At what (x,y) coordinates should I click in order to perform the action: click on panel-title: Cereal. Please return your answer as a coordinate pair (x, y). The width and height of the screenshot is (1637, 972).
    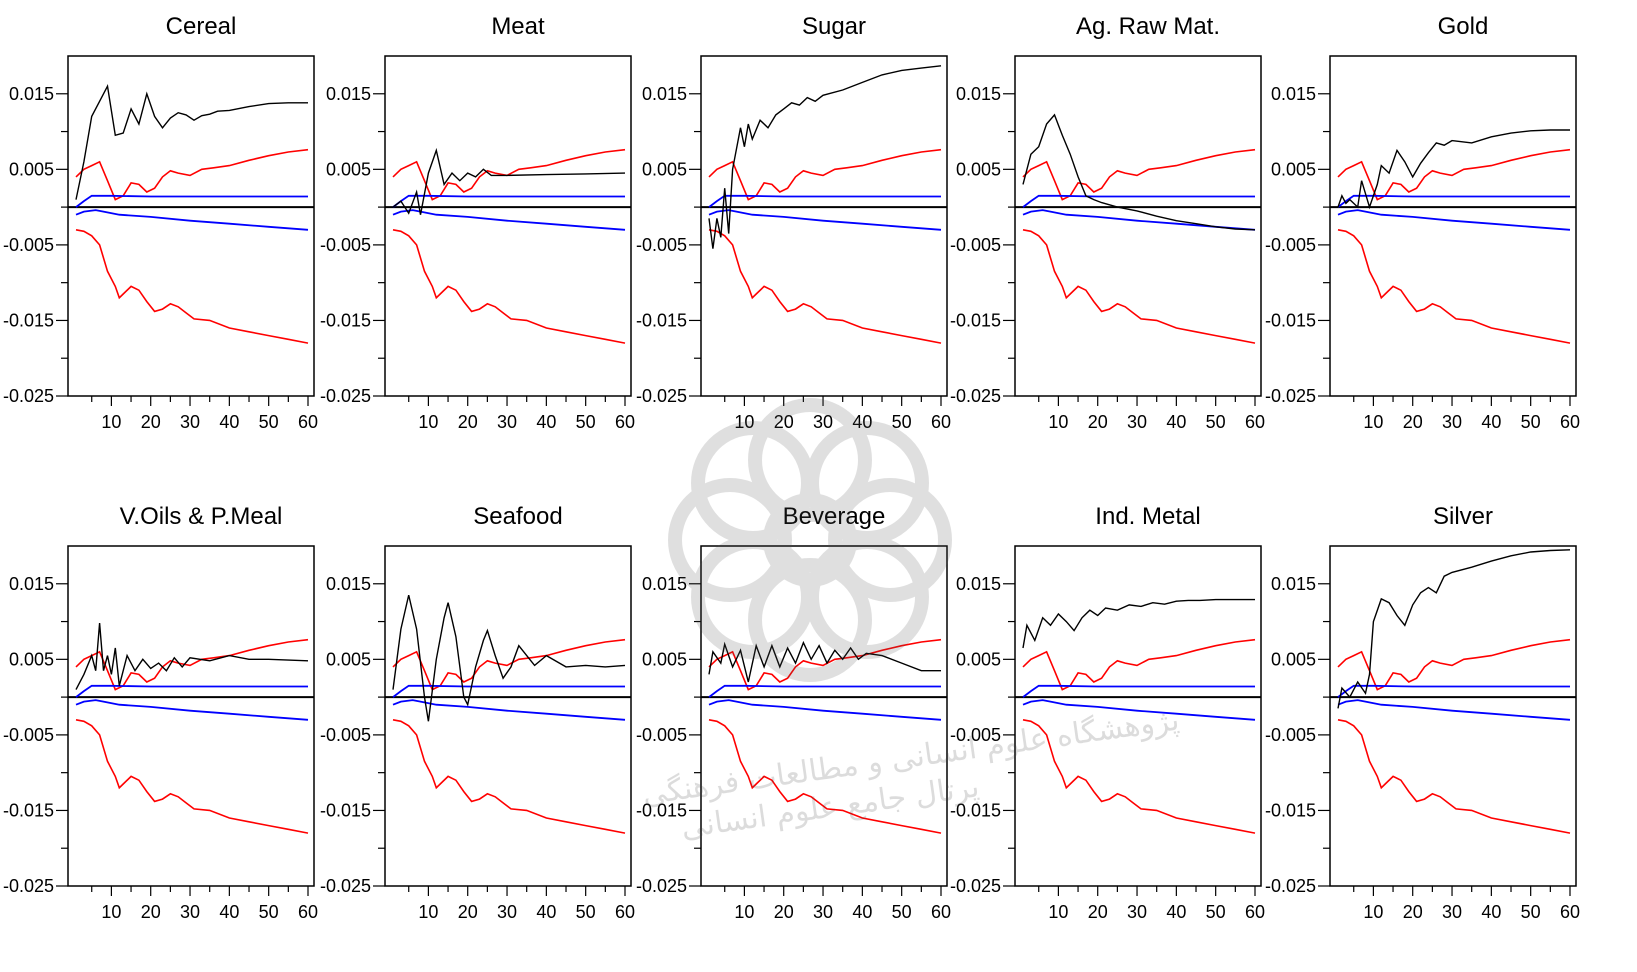
    Looking at the image, I should click on (201, 26).